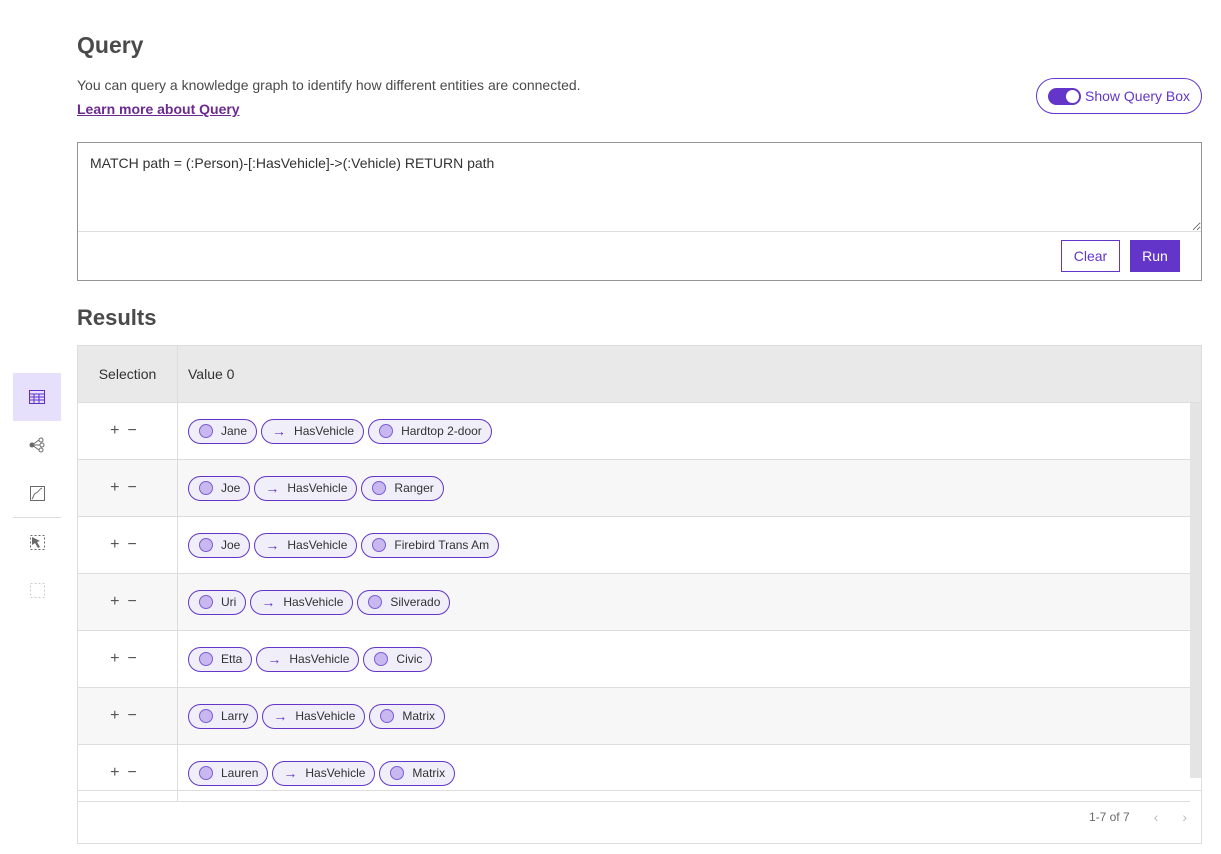 The image size is (1221, 854). Describe the element at coordinates (128, 374) in the screenshot. I see `column-header-selection: Selection` at that location.